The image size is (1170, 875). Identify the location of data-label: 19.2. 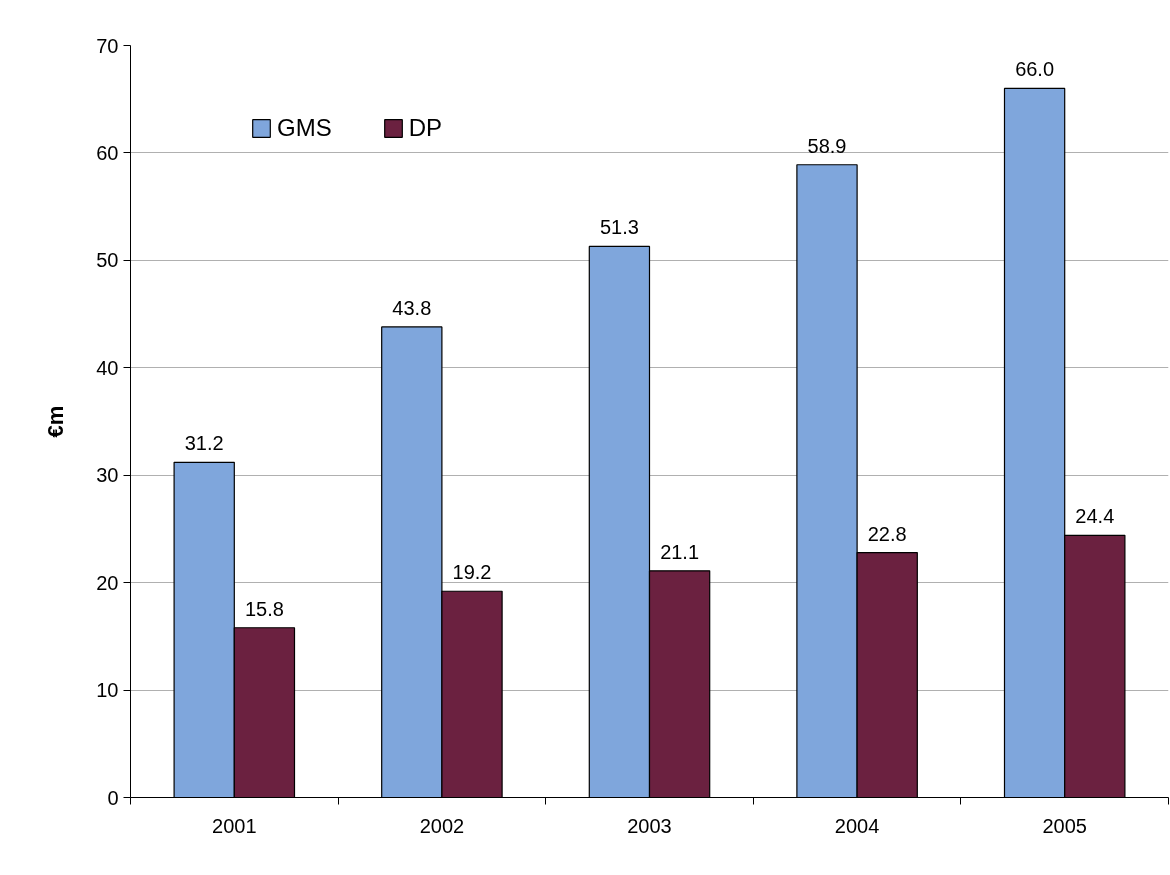
(472, 572).